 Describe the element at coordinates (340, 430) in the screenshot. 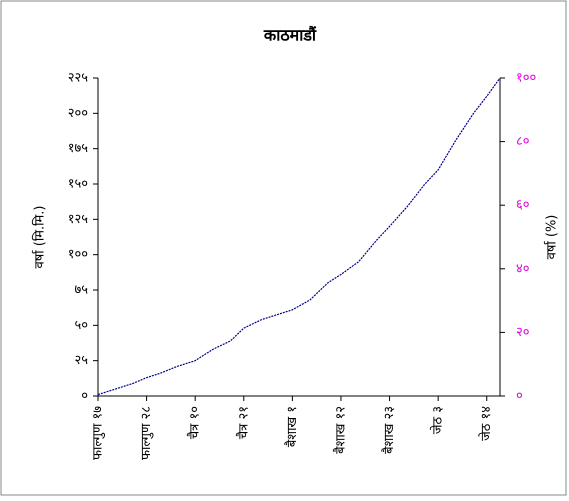

I see `x-tick-label: बैशाख १२` at that location.